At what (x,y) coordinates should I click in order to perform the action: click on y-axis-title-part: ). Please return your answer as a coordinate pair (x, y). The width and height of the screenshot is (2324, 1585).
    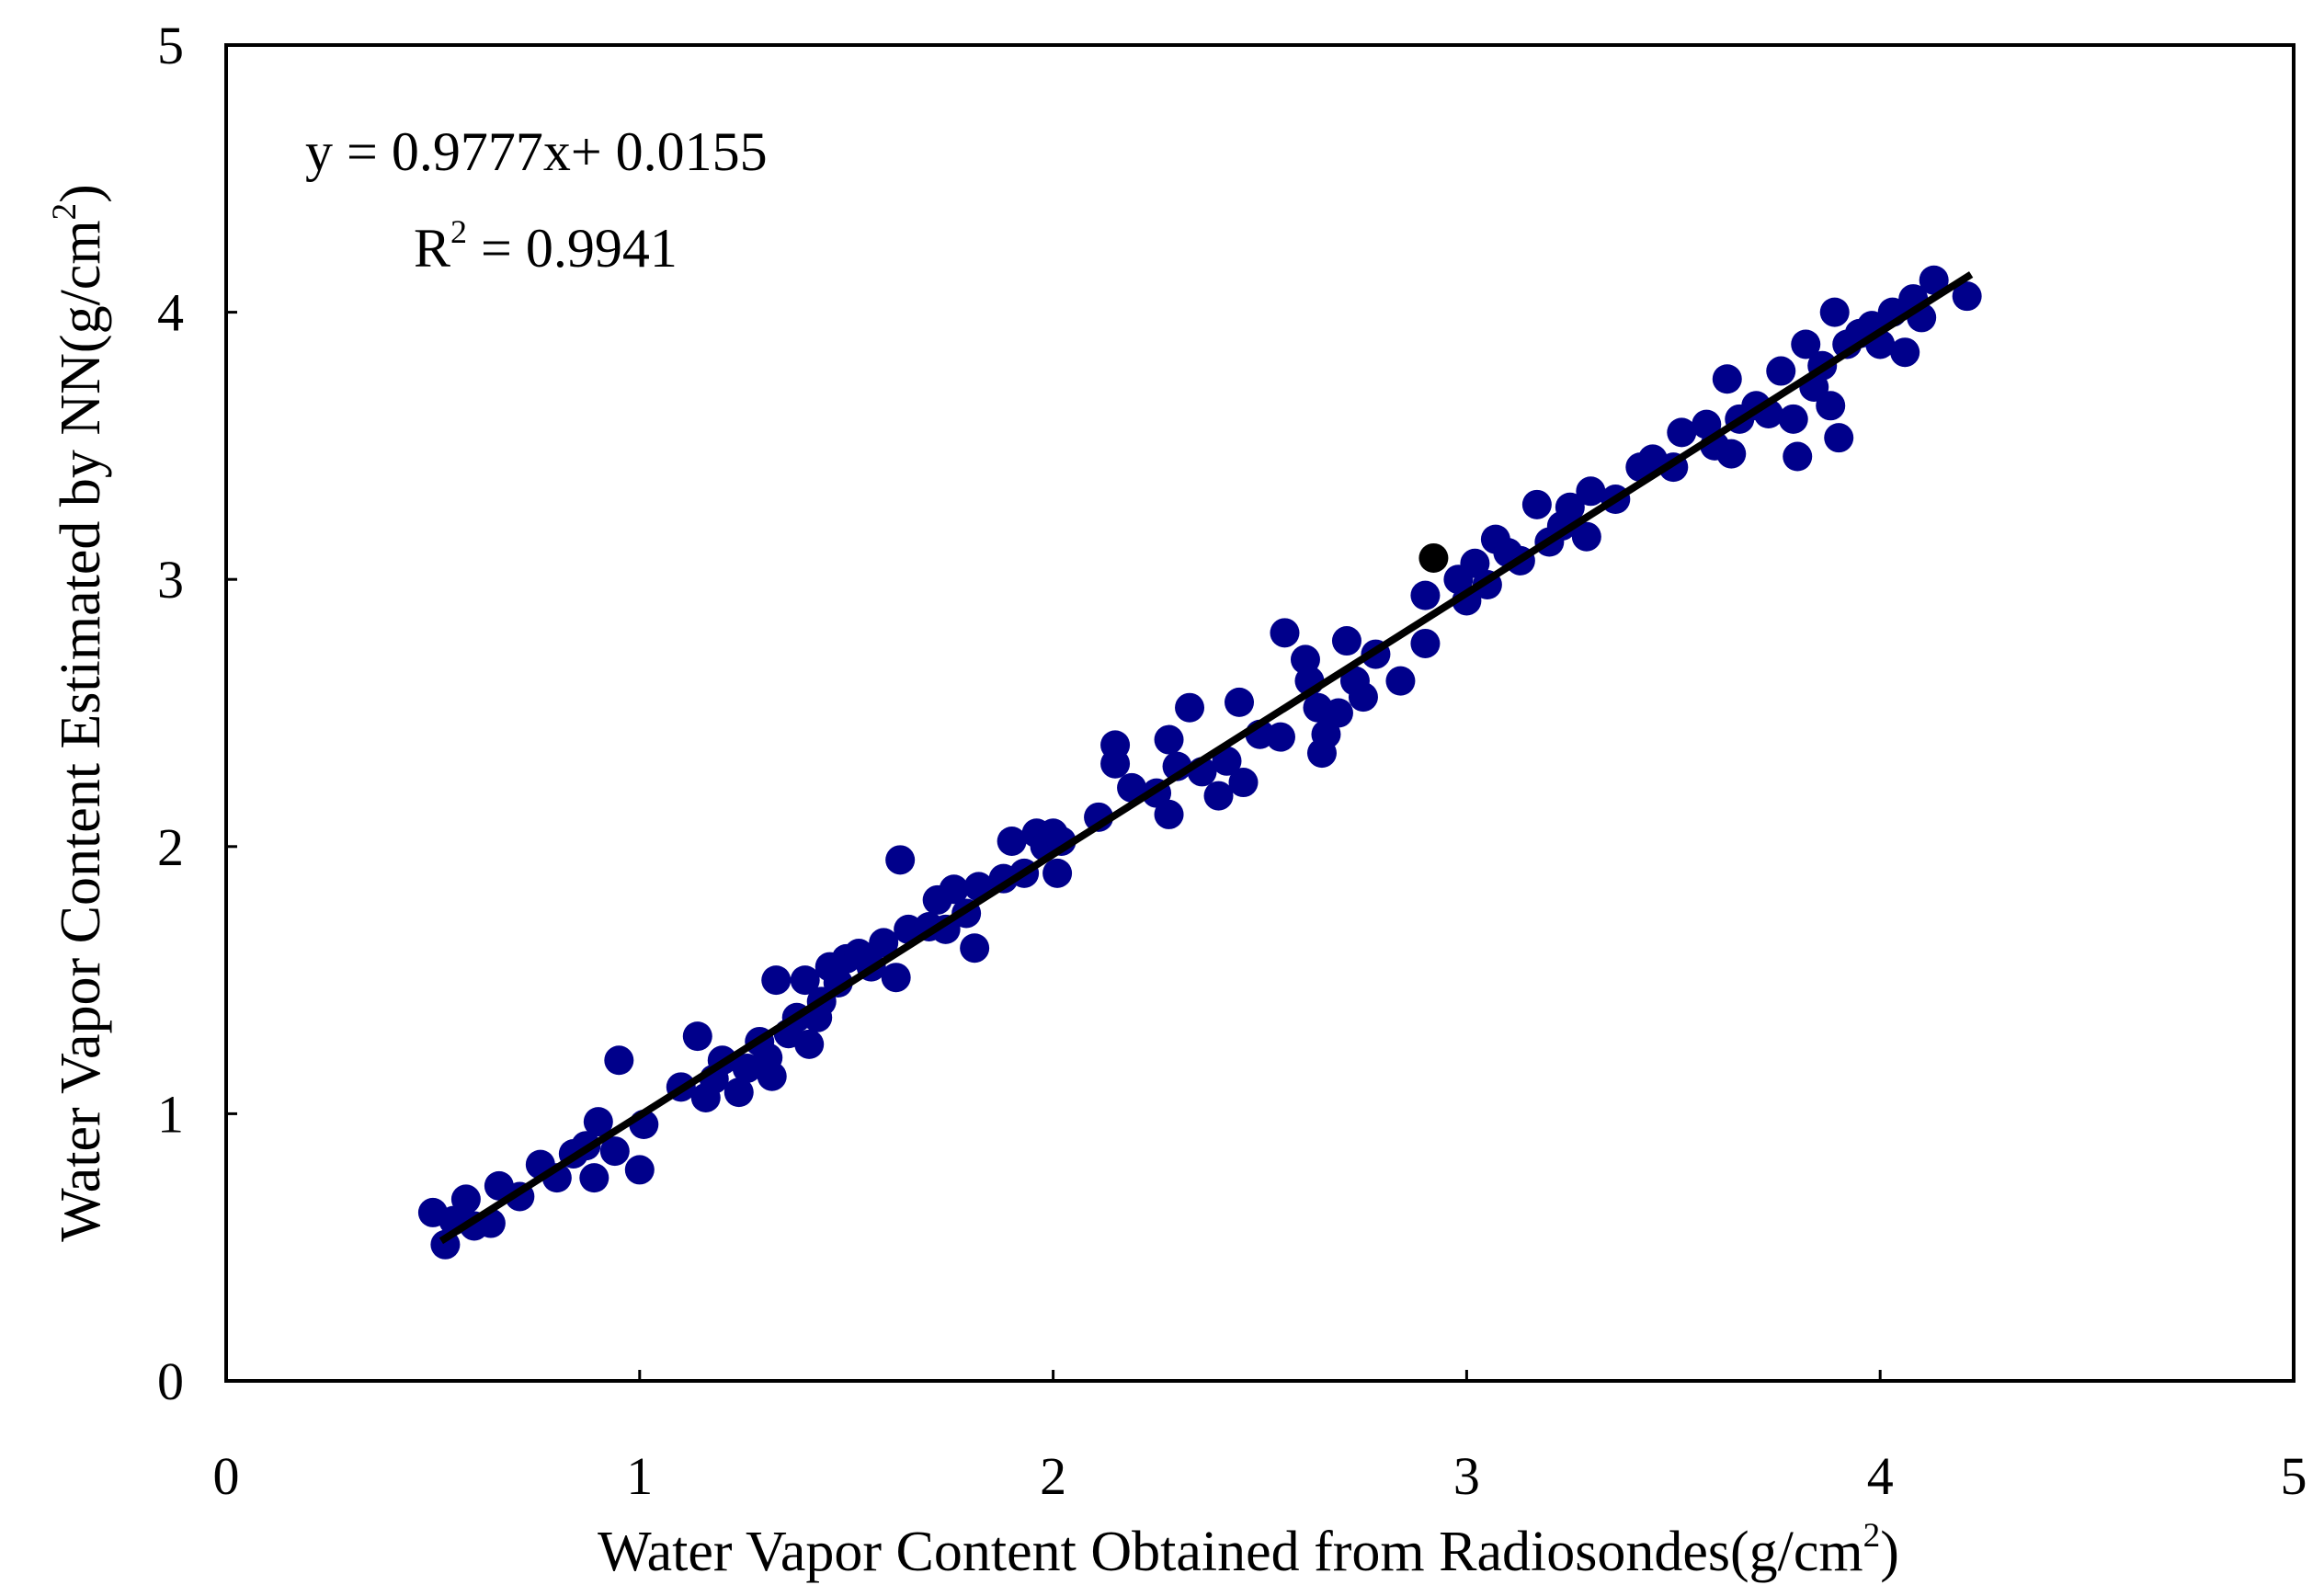
    Looking at the image, I should click on (81, 193).